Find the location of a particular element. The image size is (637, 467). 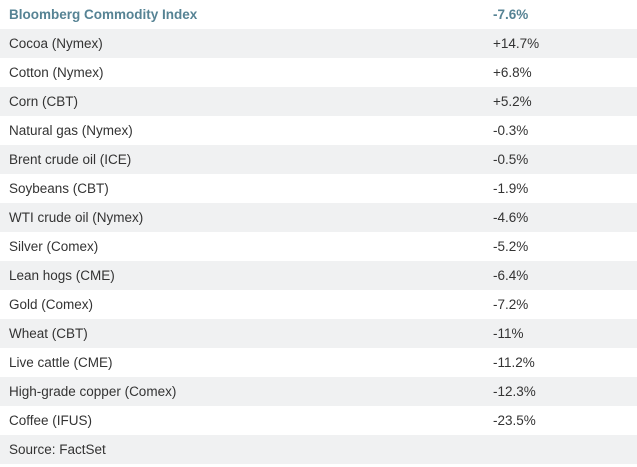

source-row: Source: FactSet is located at coordinates (318, 449).